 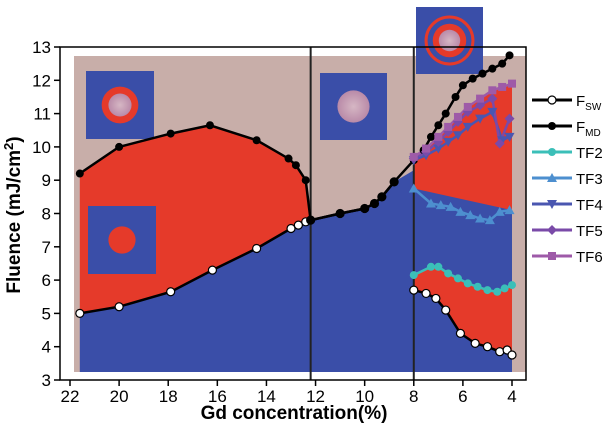 What do you see at coordinates (46, 380) in the screenshot?
I see `y-tick-label: 3` at bounding box center [46, 380].